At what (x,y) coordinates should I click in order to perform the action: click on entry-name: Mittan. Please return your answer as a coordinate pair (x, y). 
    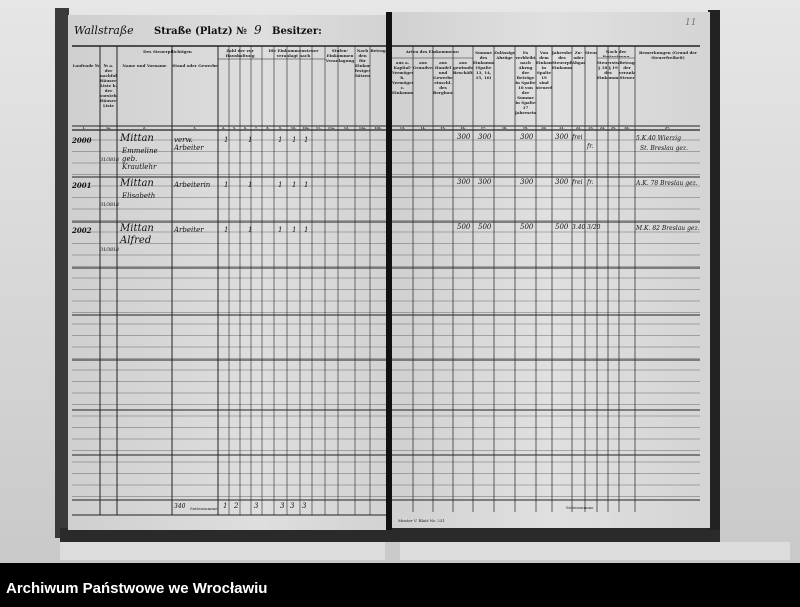
    Looking at the image, I should click on (137, 138).